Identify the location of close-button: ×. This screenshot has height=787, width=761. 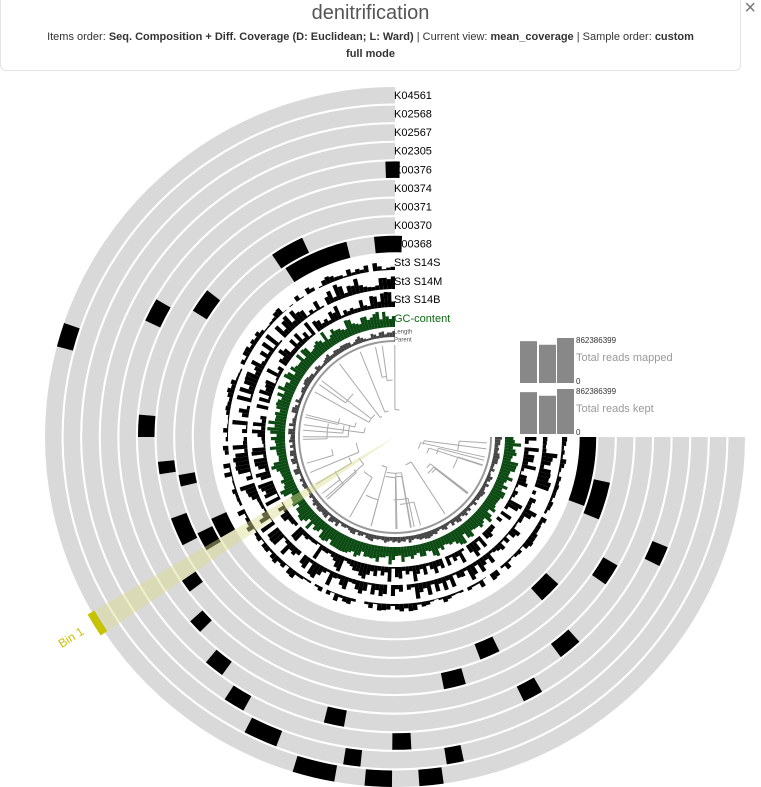
(750, 9).